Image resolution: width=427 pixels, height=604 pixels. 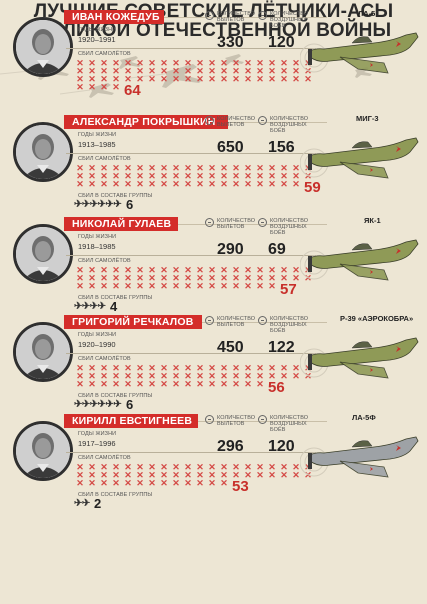 I want to click on background-planes-illustration, so click(x=186, y=76).